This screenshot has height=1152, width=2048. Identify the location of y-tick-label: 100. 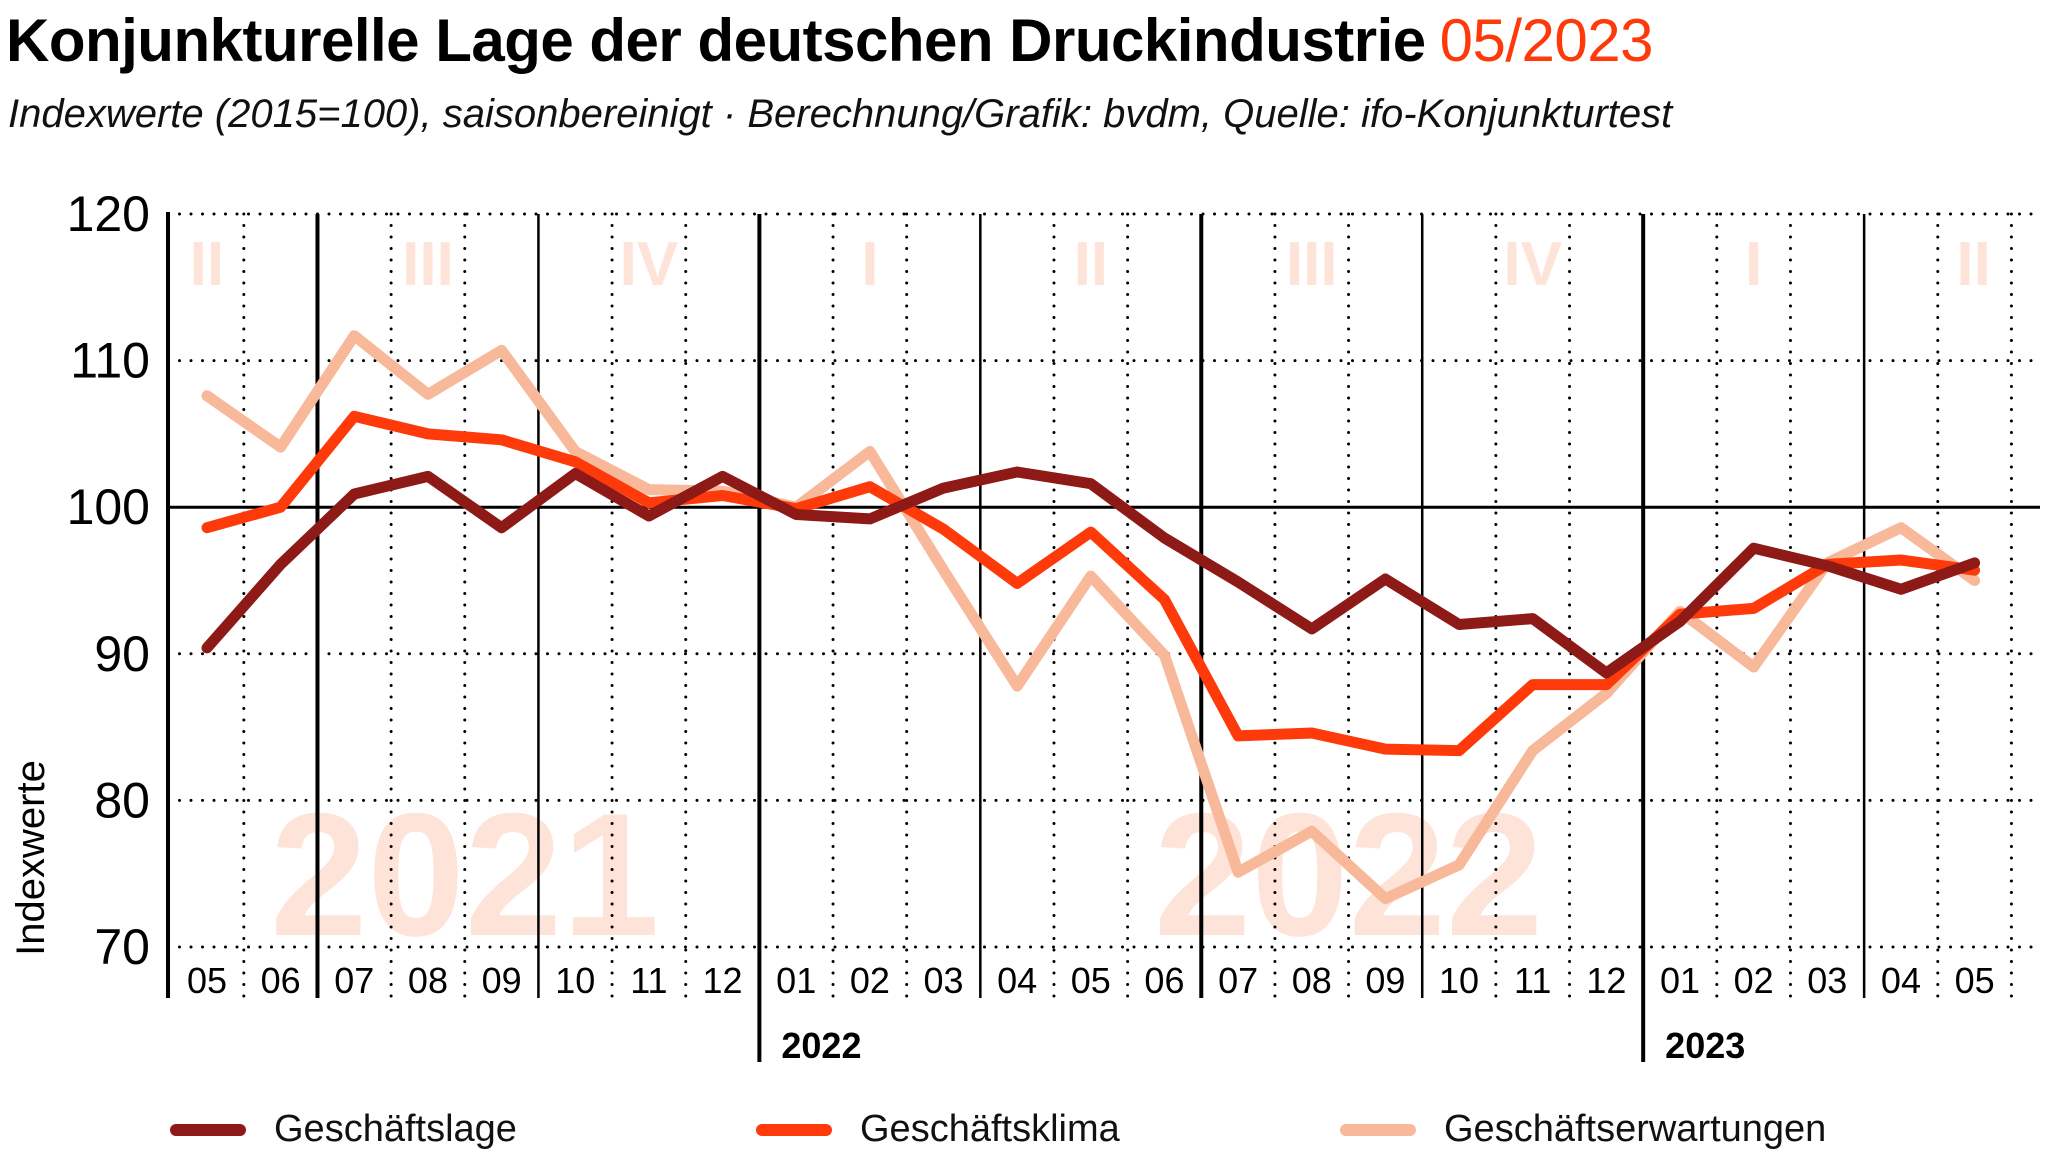
(108, 507).